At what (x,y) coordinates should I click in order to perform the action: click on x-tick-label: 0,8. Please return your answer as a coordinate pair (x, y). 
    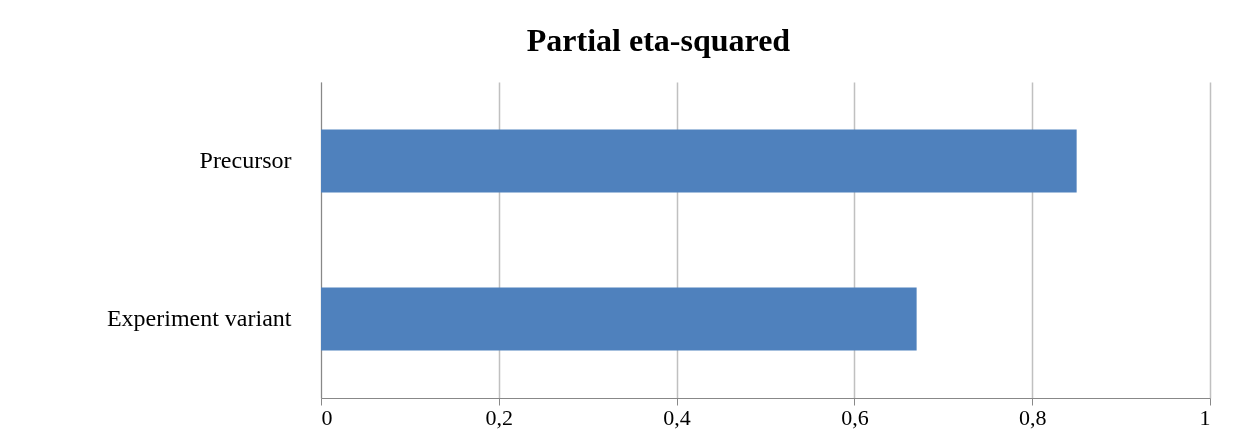
    Looking at the image, I should click on (1032, 417).